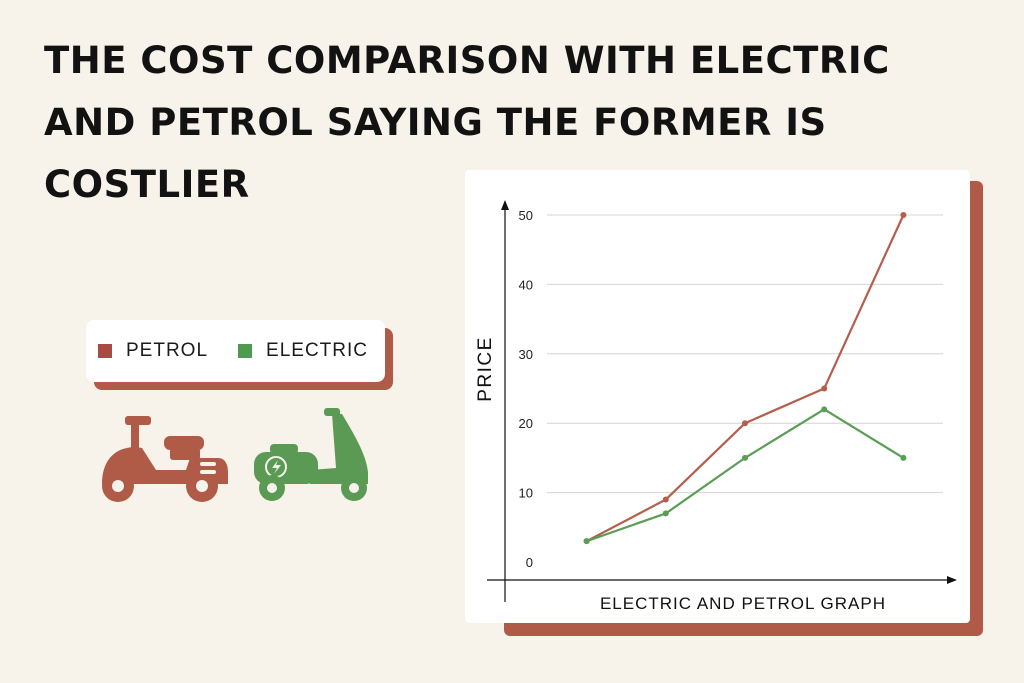 The height and width of the screenshot is (683, 1024). Describe the element at coordinates (317, 350) in the screenshot. I see `legend-label-electric: ELECTRIC` at that location.